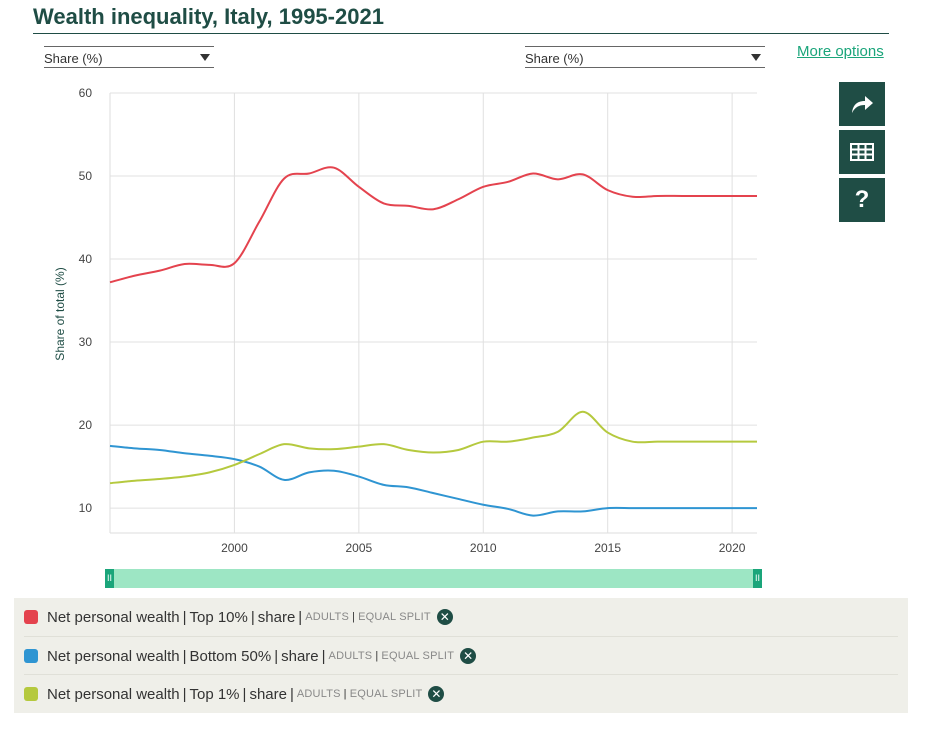  I want to click on remove-series-top1-button: ✕, so click(436, 694).